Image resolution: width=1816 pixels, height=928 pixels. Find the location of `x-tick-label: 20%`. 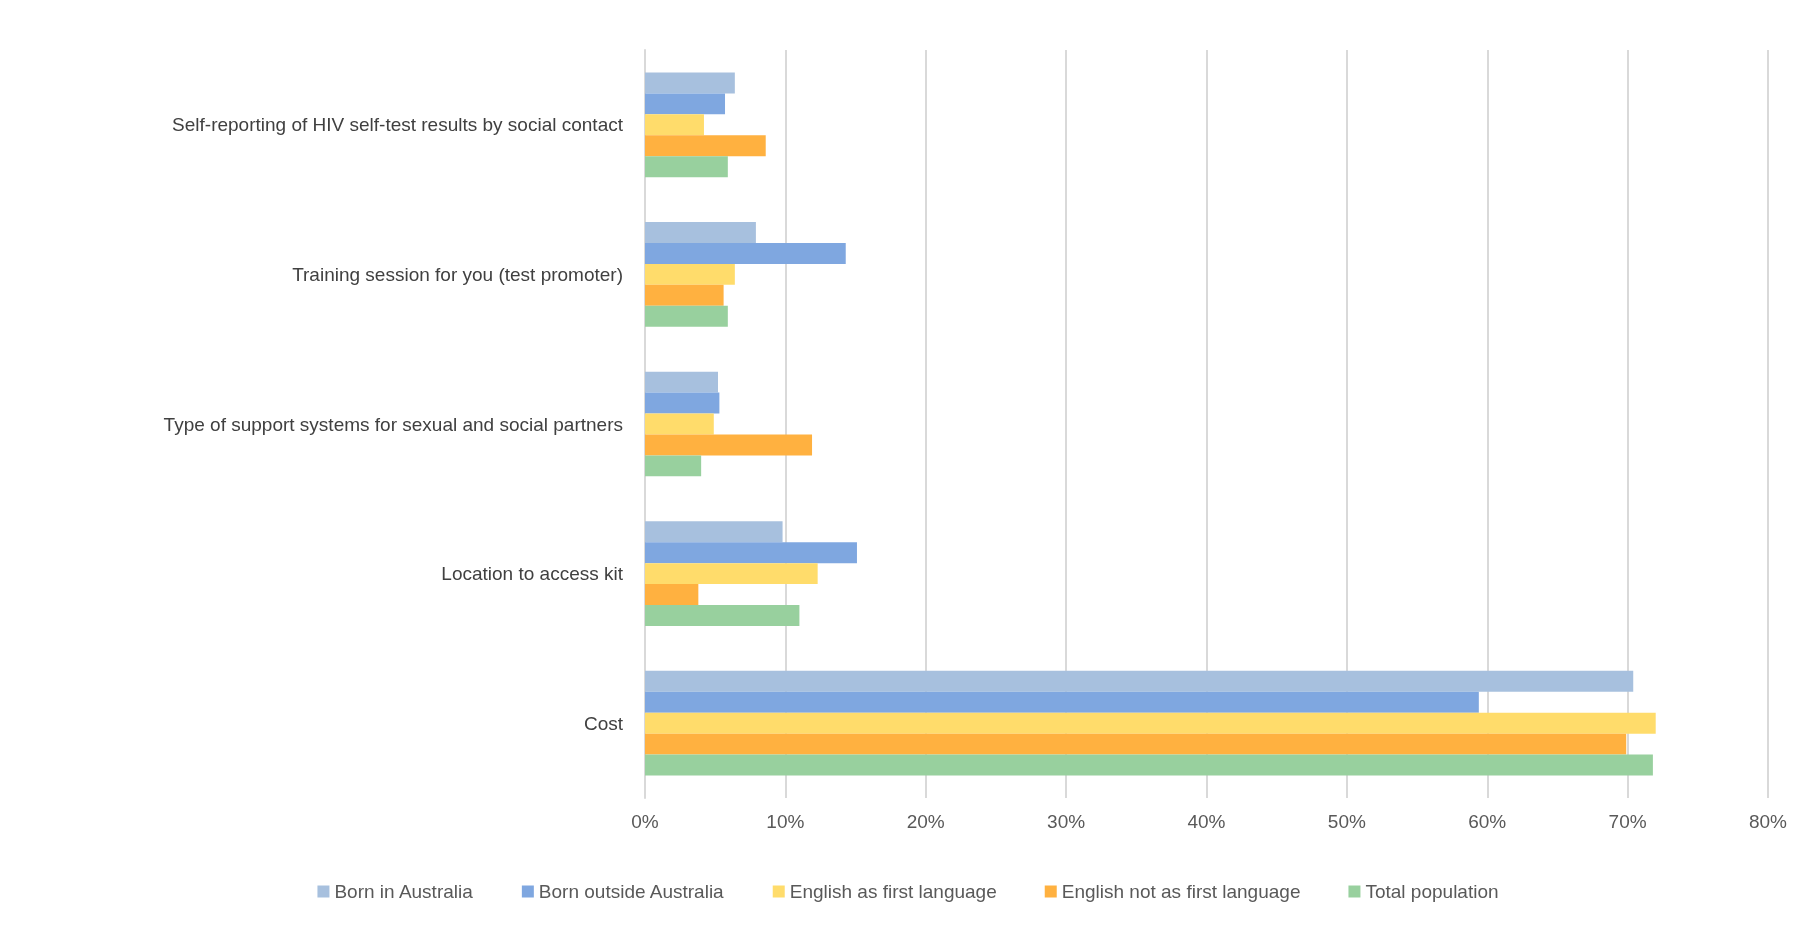

x-tick-label: 20% is located at coordinates (925, 821).